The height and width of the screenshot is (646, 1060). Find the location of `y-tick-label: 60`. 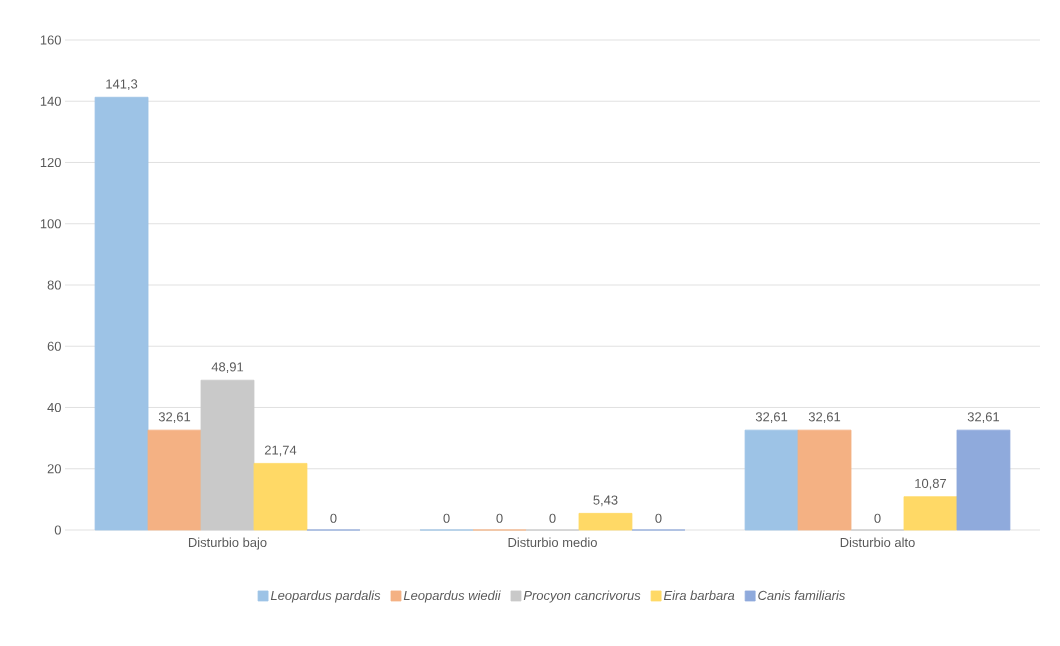

y-tick-label: 60 is located at coordinates (54, 346).